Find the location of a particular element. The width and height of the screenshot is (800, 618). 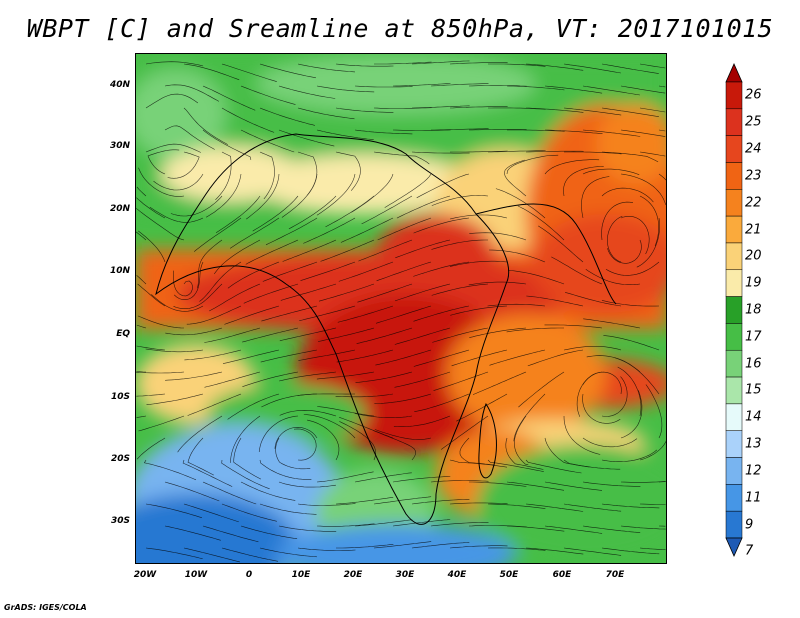

colorbar-top-arrow is located at coordinates (734, 73).